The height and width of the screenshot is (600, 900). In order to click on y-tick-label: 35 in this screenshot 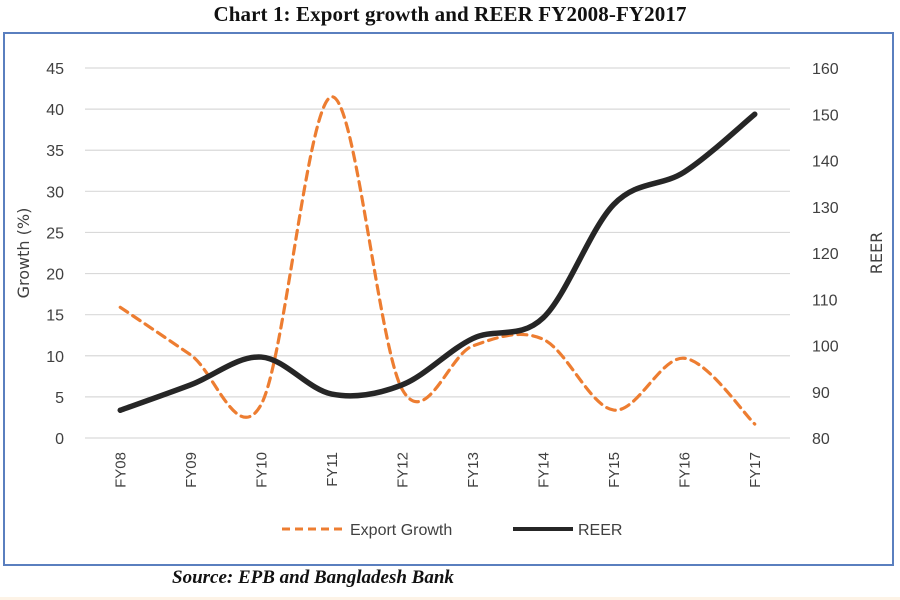, I will do `click(55, 151)`.